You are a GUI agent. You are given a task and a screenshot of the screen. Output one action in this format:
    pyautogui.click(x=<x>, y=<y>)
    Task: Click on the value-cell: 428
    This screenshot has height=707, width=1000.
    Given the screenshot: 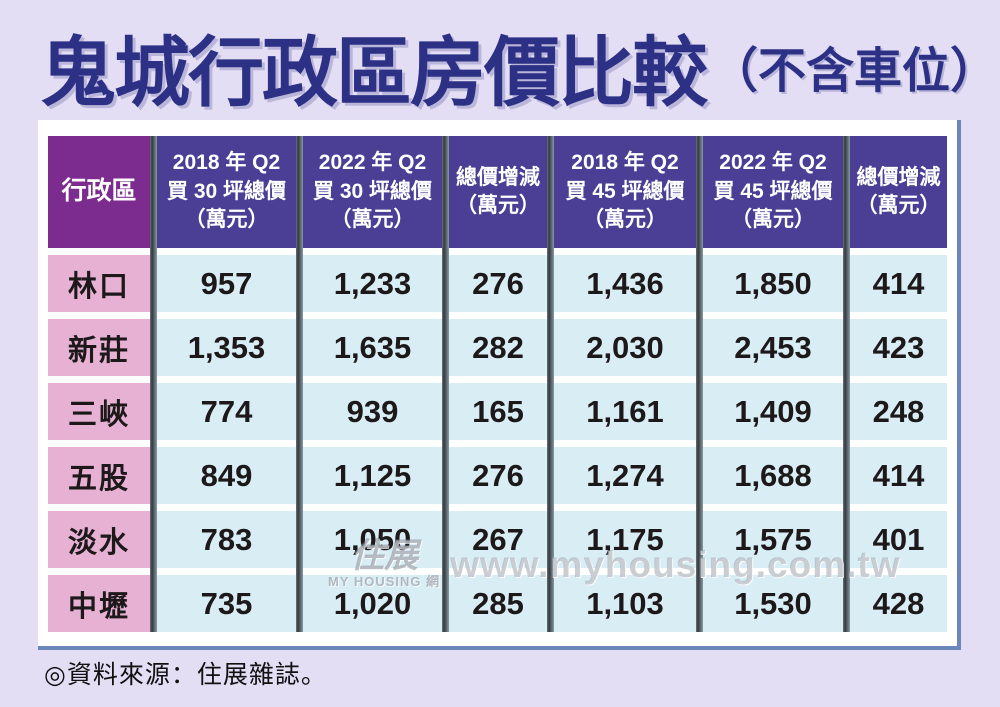 What is the action you would take?
    pyautogui.click(x=898, y=603)
    